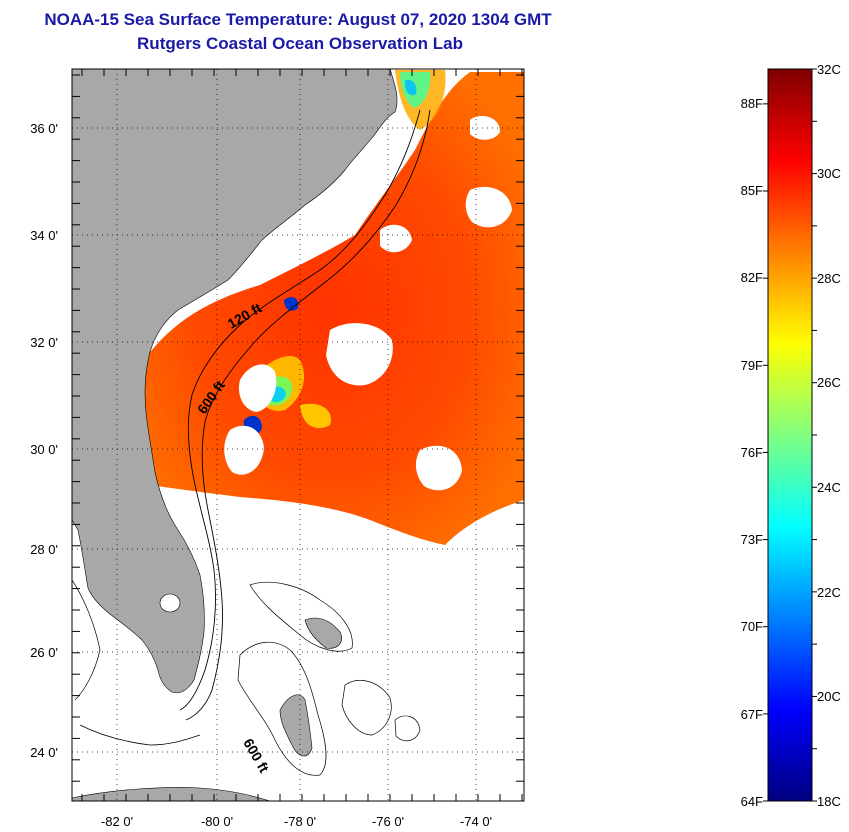 This screenshot has width=849, height=832. I want to click on cb-c-22: 22C, so click(829, 592).